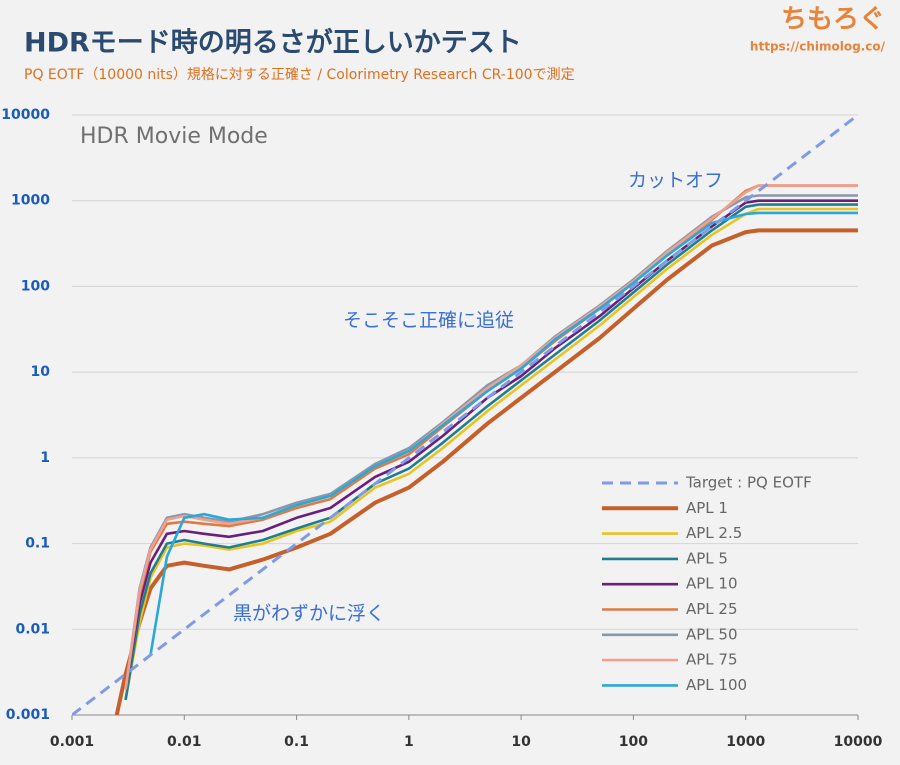 Image resolution: width=900 pixels, height=765 pixels. I want to click on panel-label: HDR Movie Mode, so click(174, 136).